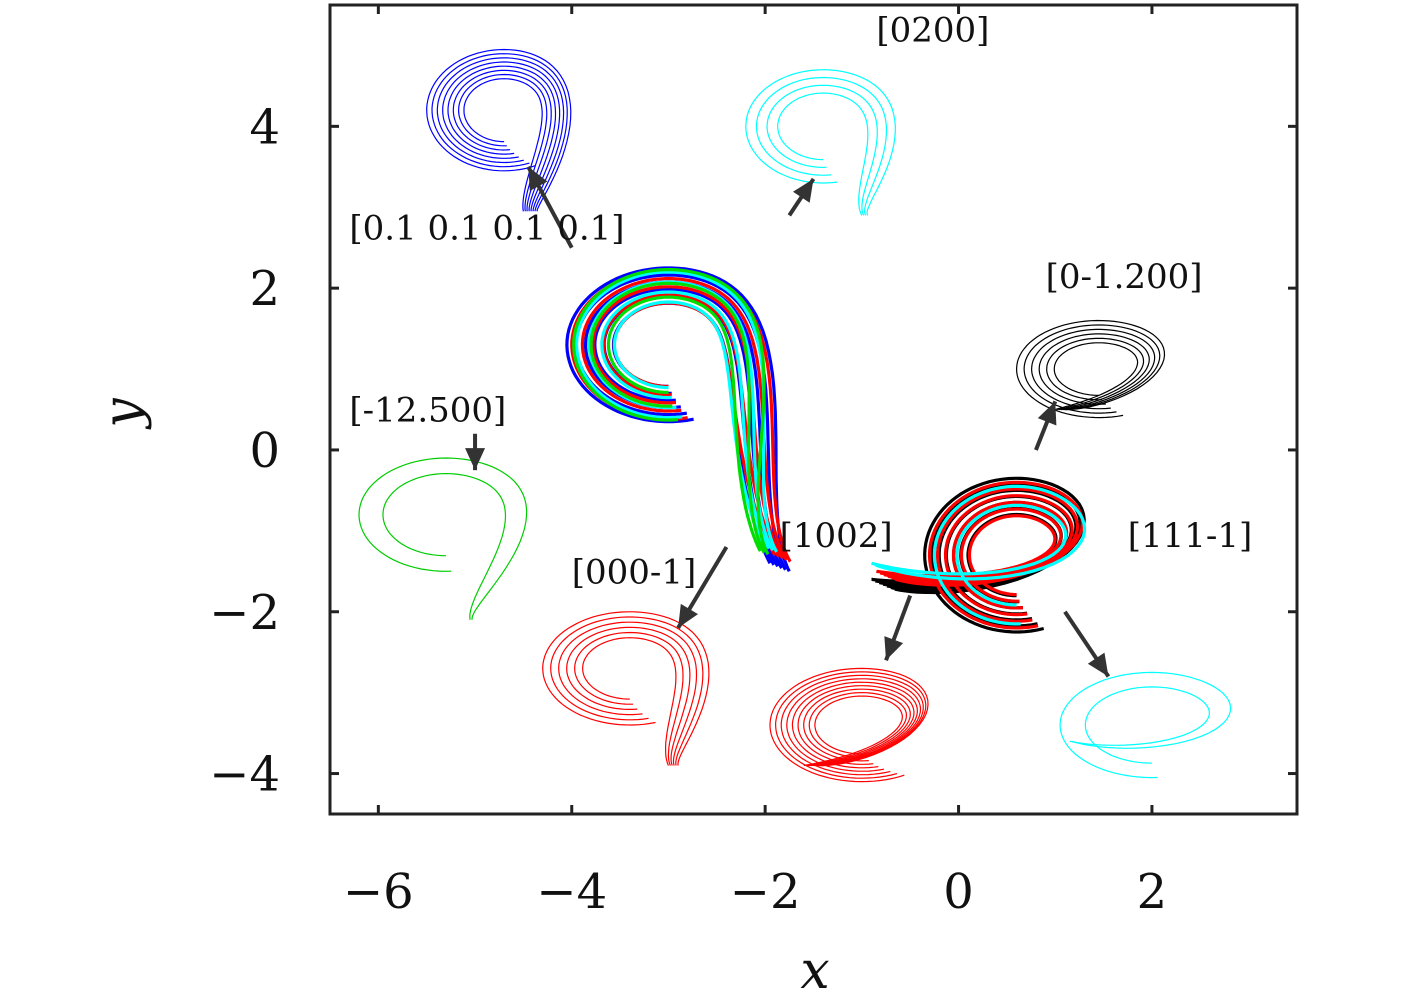  Describe the element at coordinates (244, 613) in the screenshot. I see `y-tick-label: −2` at that location.